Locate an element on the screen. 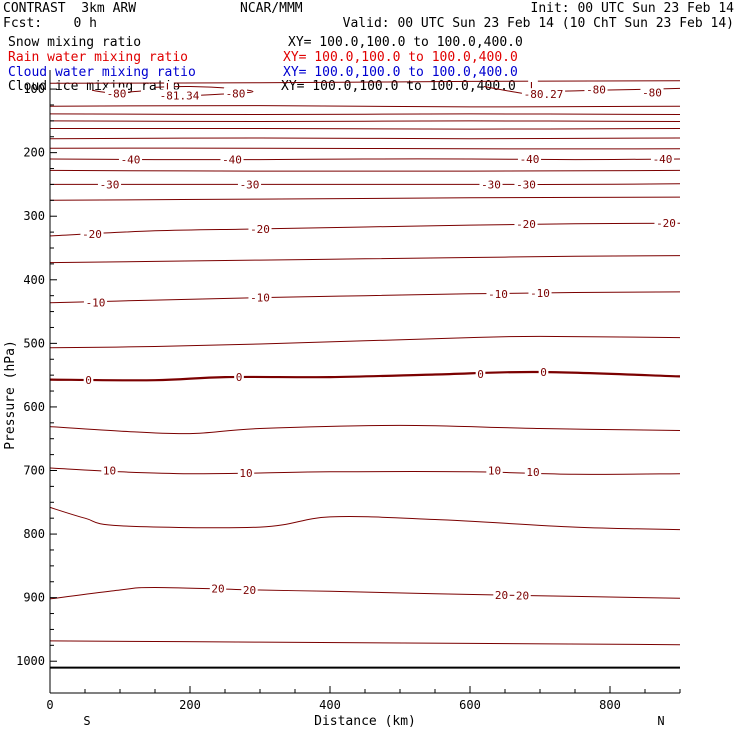 The width and height of the screenshot is (740, 740). model-title: CONTRAST 3km ARW is located at coordinates (70, 8).